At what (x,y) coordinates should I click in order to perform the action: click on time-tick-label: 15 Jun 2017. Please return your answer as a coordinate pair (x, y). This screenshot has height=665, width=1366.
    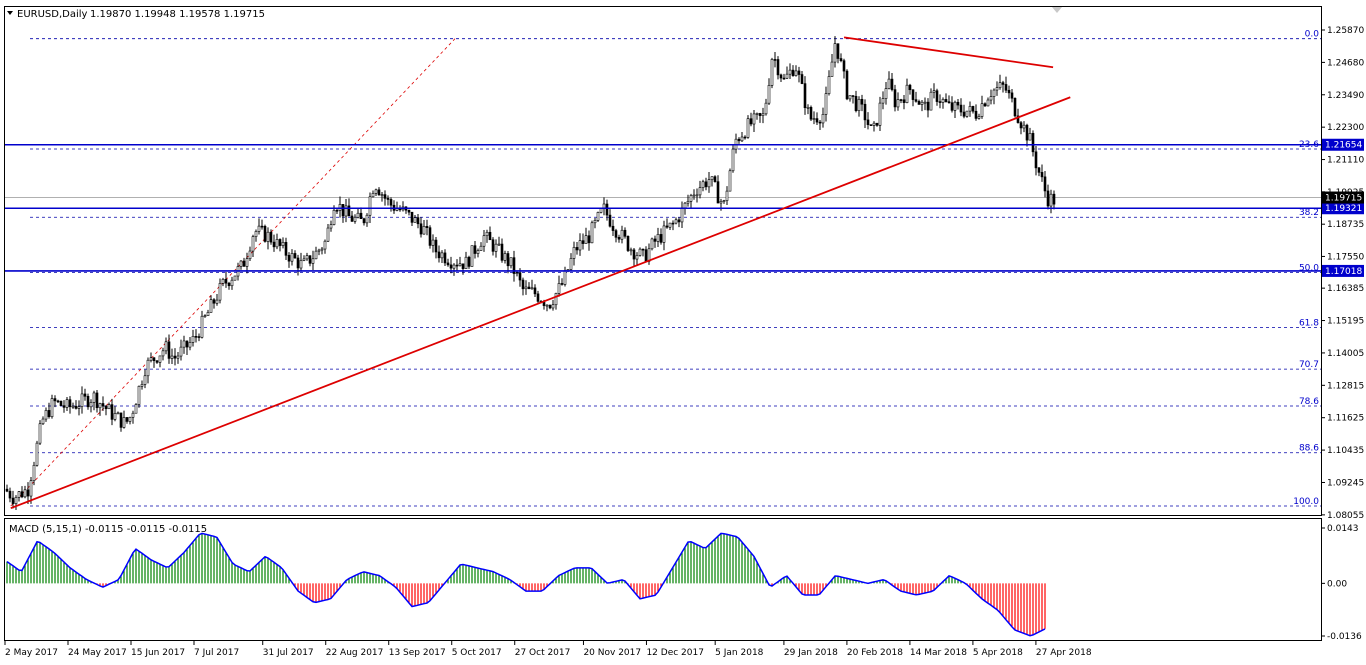
    Looking at the image, I should click on (158, 653).